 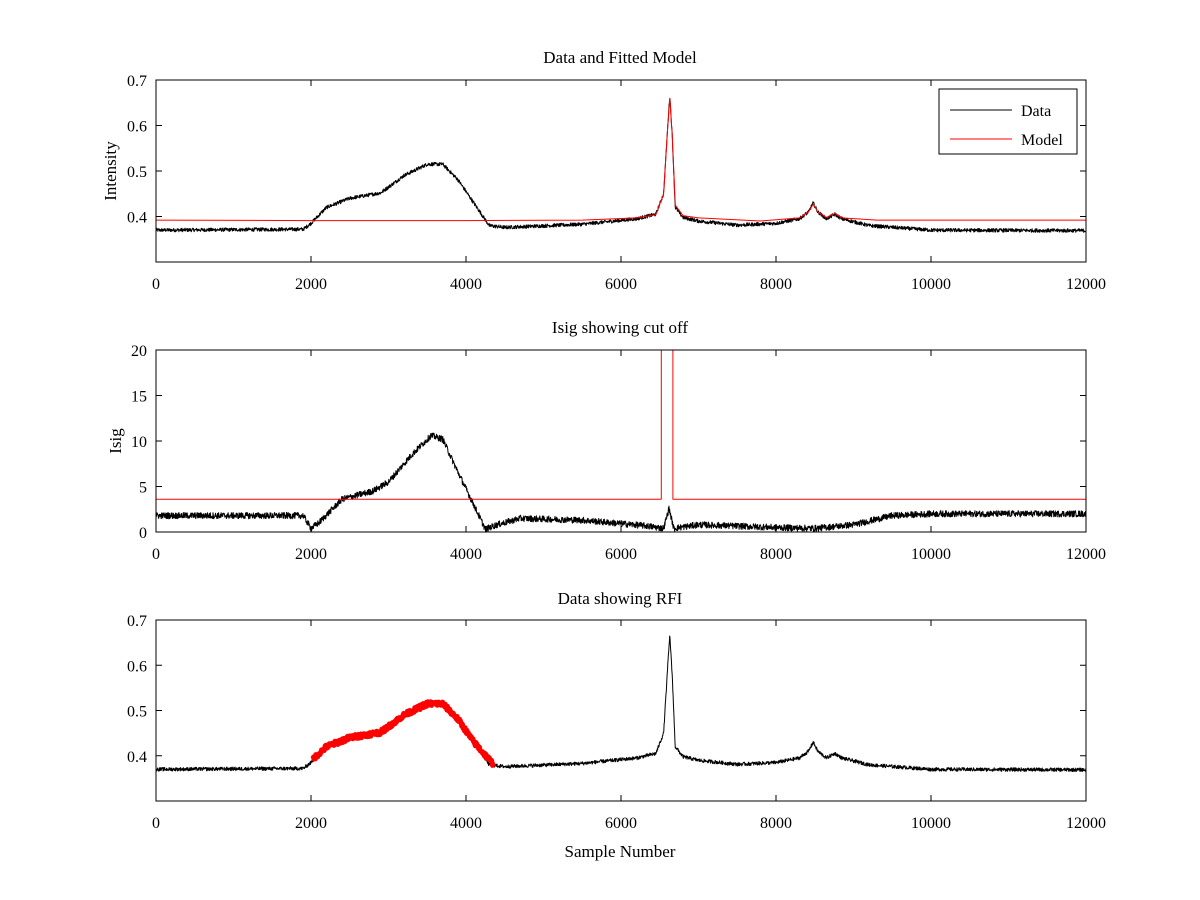 I want to click on legend-data-label: Data, so click(x=1036, y=111).